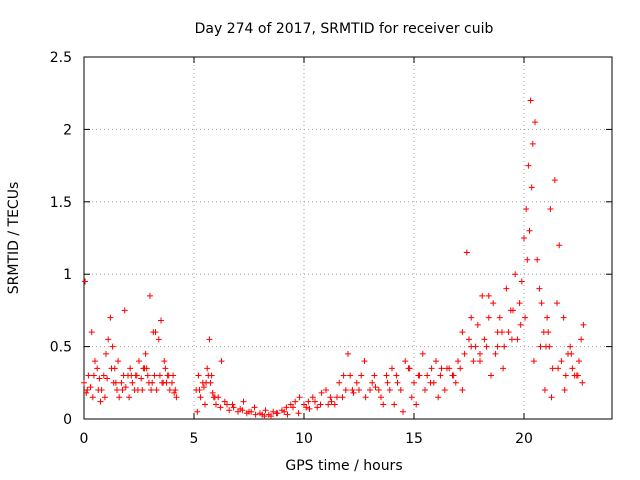 This screenshot has width=640, height=480. I want to click on x-tick-label: 20, so click(524, 439).